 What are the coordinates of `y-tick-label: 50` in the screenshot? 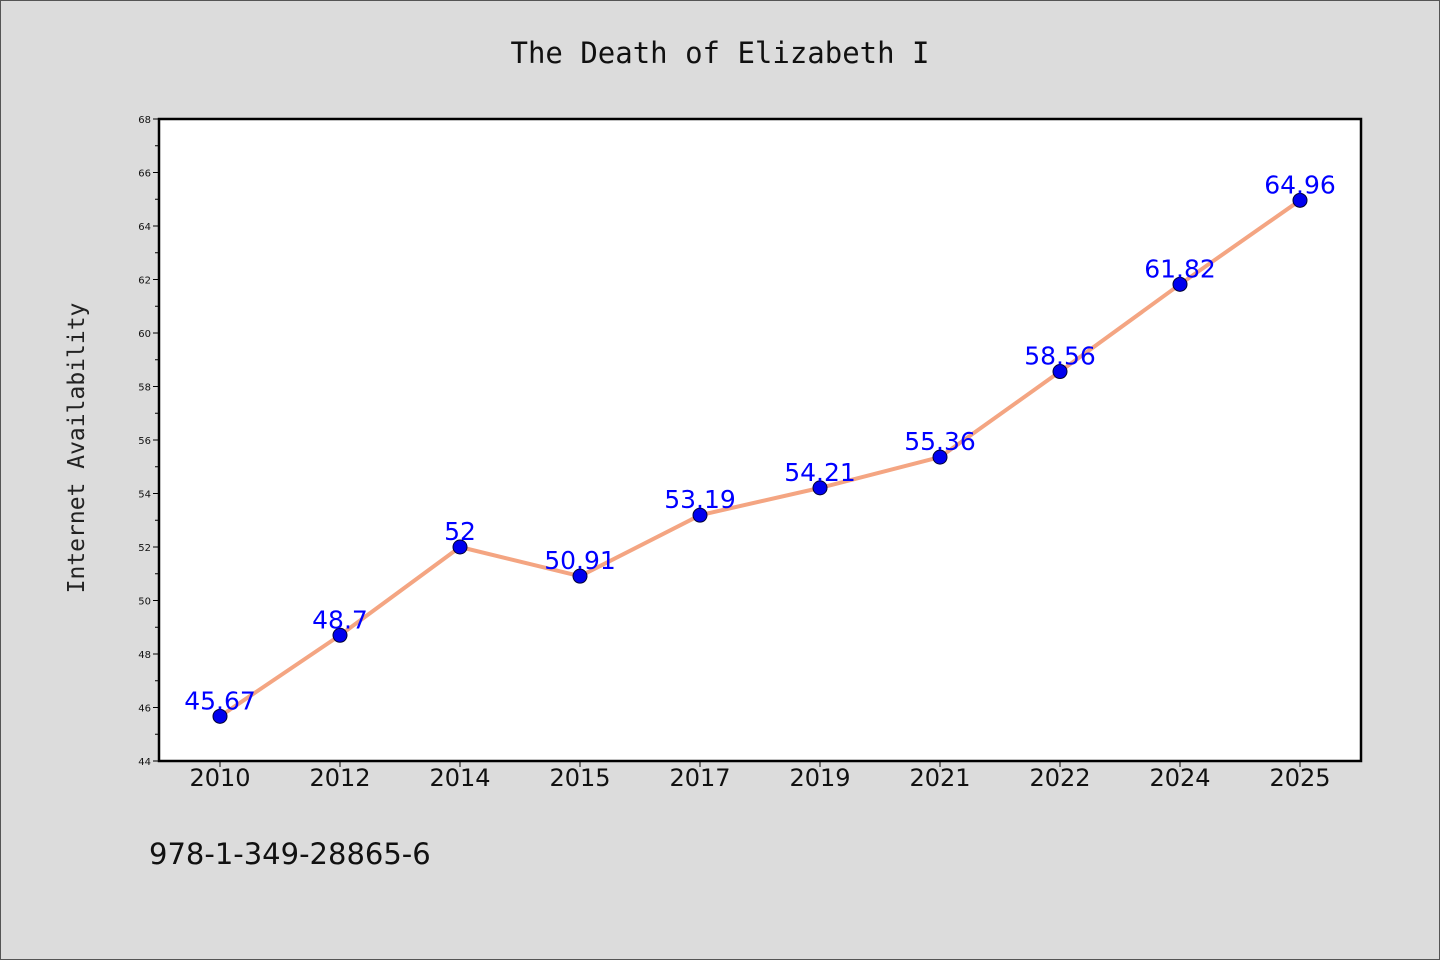 It's located at (144, 602).